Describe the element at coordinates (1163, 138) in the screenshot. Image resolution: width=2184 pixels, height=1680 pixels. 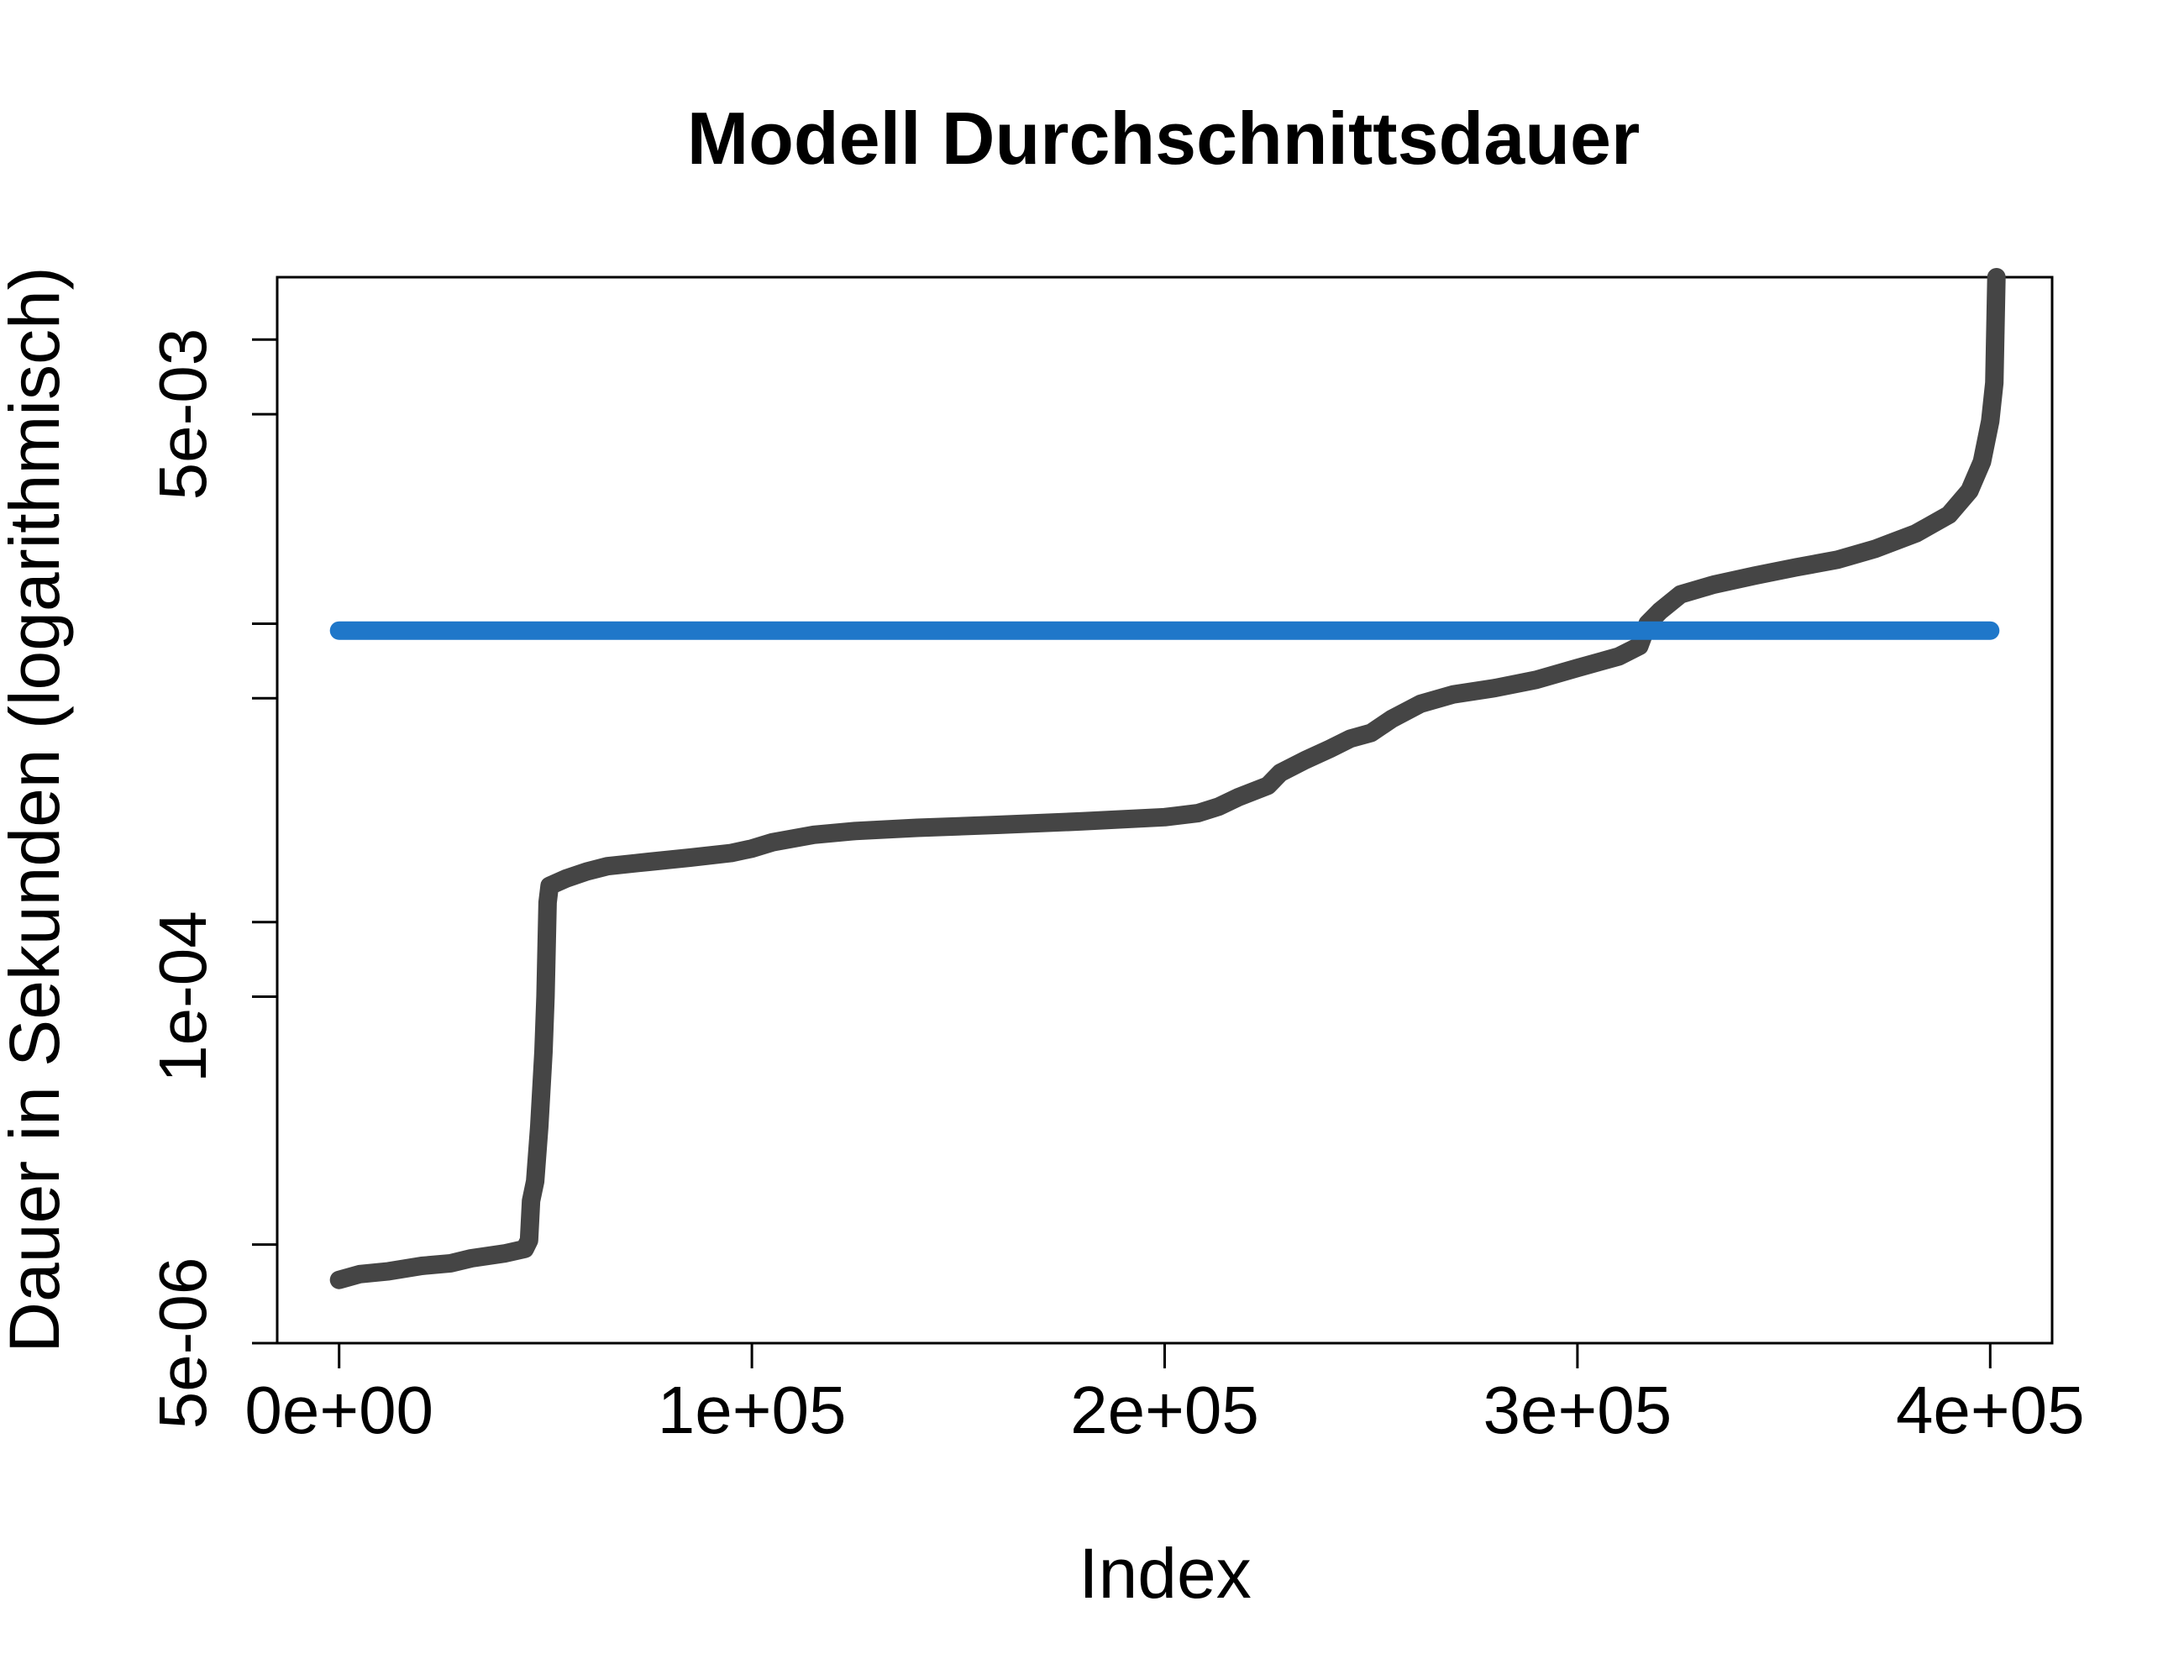
I see `chart-title: Modell Durchschnittsdauer` at that location.